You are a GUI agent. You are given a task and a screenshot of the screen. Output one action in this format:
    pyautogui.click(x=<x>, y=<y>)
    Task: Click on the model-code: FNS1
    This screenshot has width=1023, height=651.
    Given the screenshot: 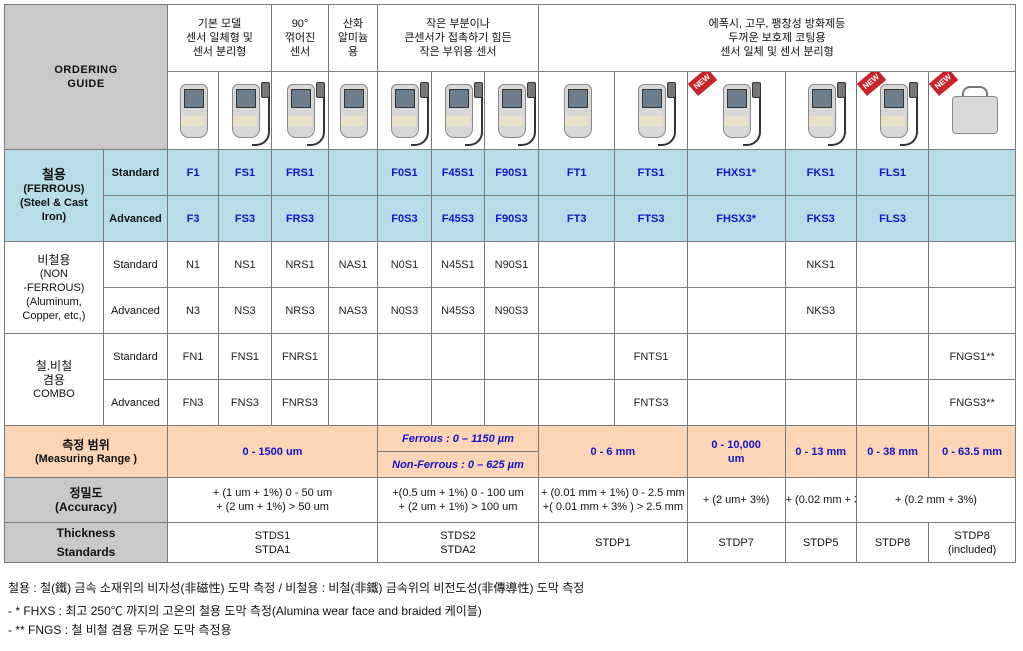 What is the action you would take?
    pyautogui.click(x=245, y=356)
    